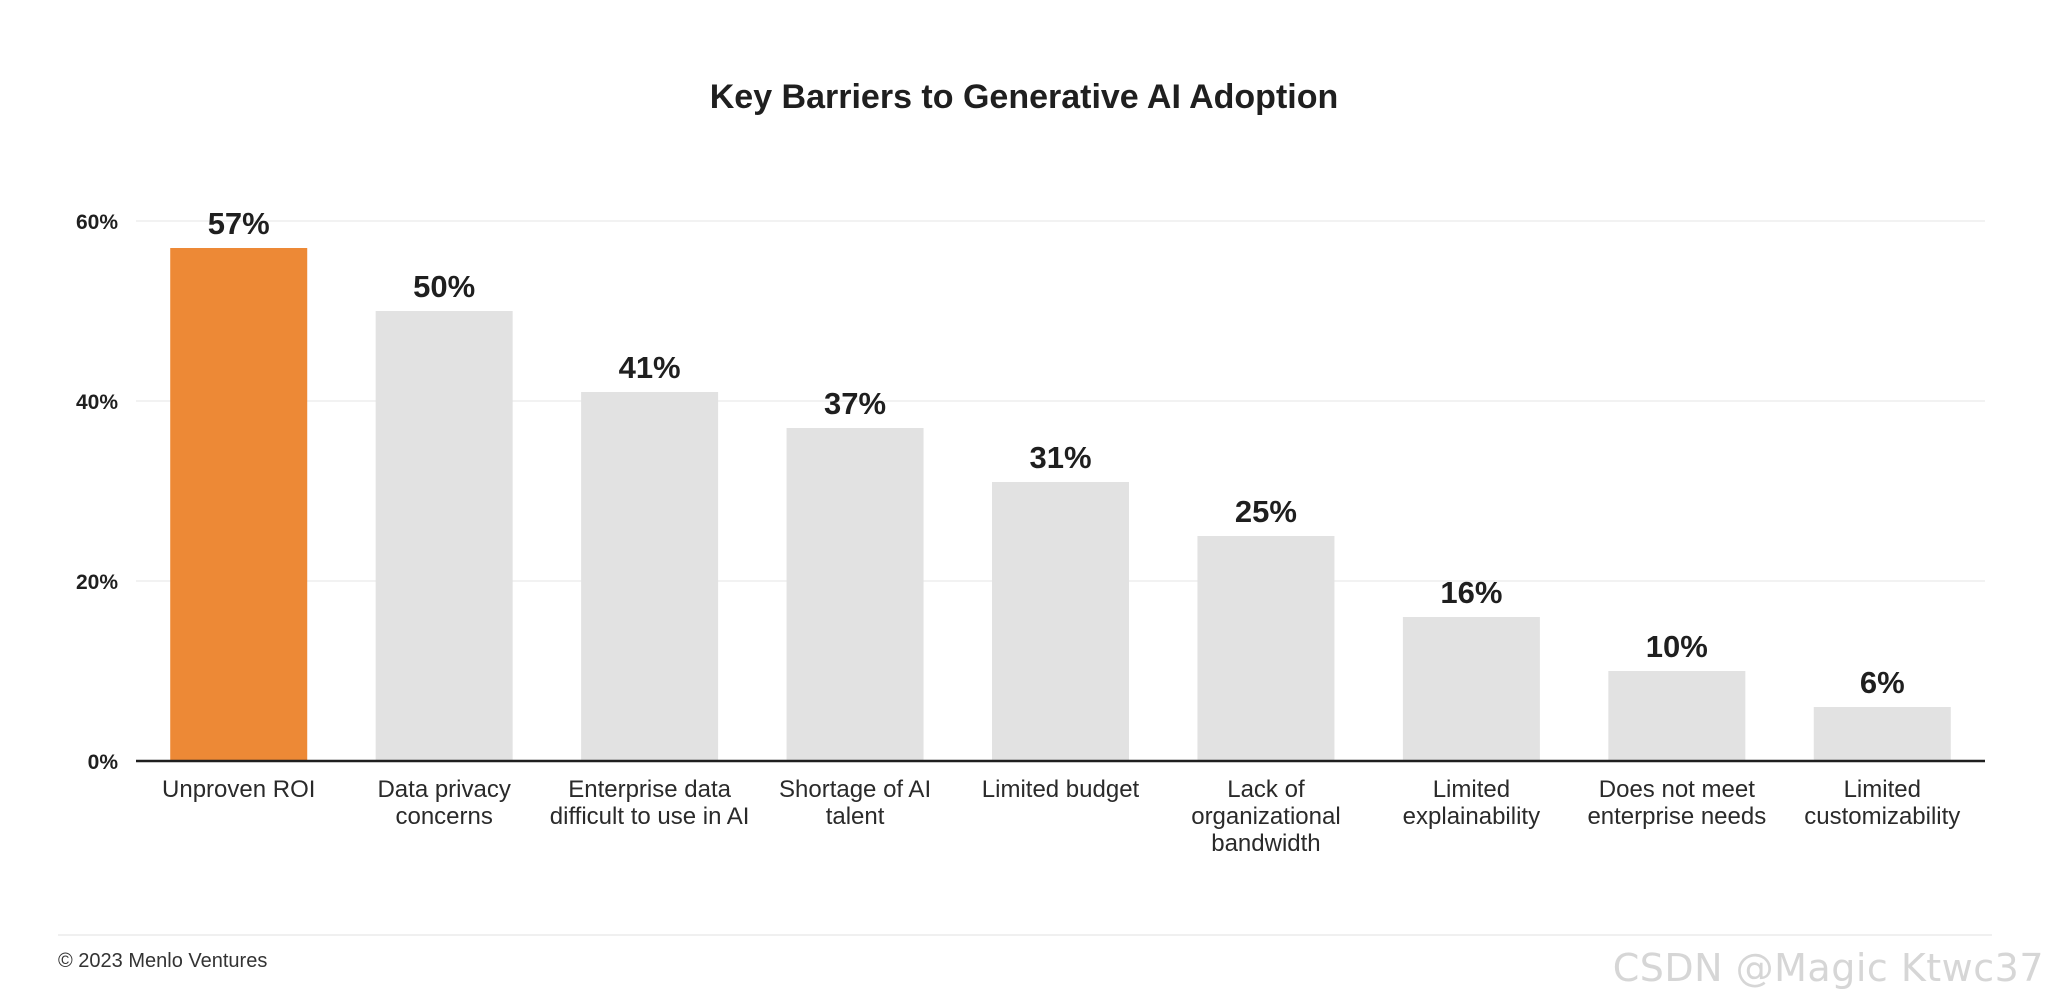 Image resolution: width=2048 pixels, height=1007 pixels. Describe the element at coordinates (1828, 968) in the screenshot. I see `watermark-text: CSDN @Magic Ktwc37` at that location.